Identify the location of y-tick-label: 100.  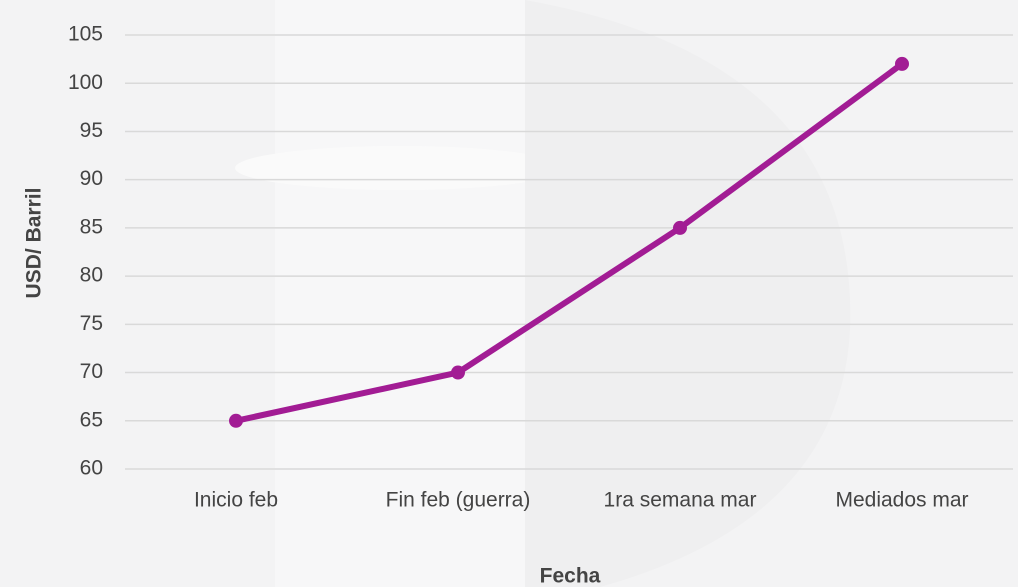
(85, 82).